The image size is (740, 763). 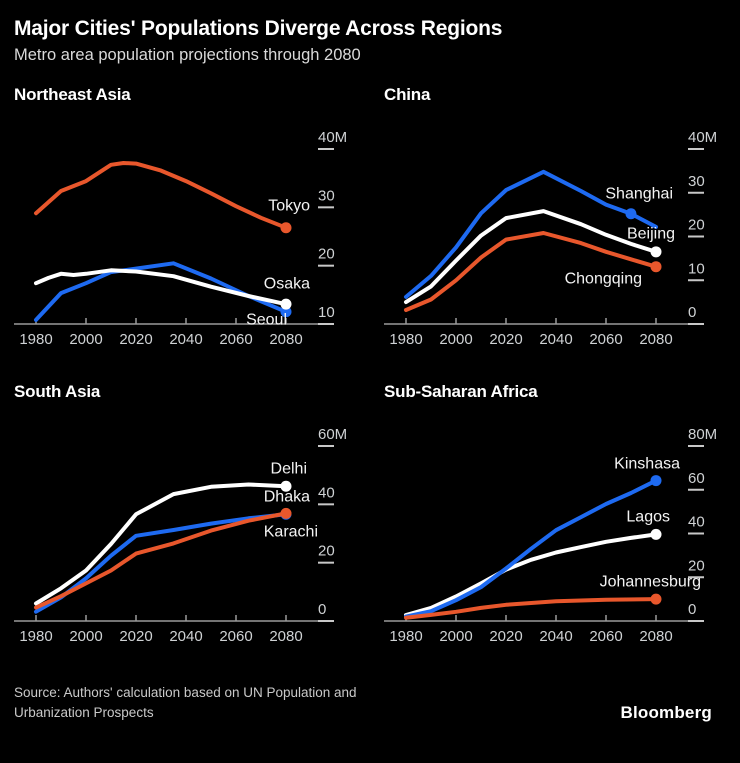 What do you see at coordinates (289, 468) in the screenshot?
I see `series-label-delhi: Delhi` at bounding box center [289, 468].